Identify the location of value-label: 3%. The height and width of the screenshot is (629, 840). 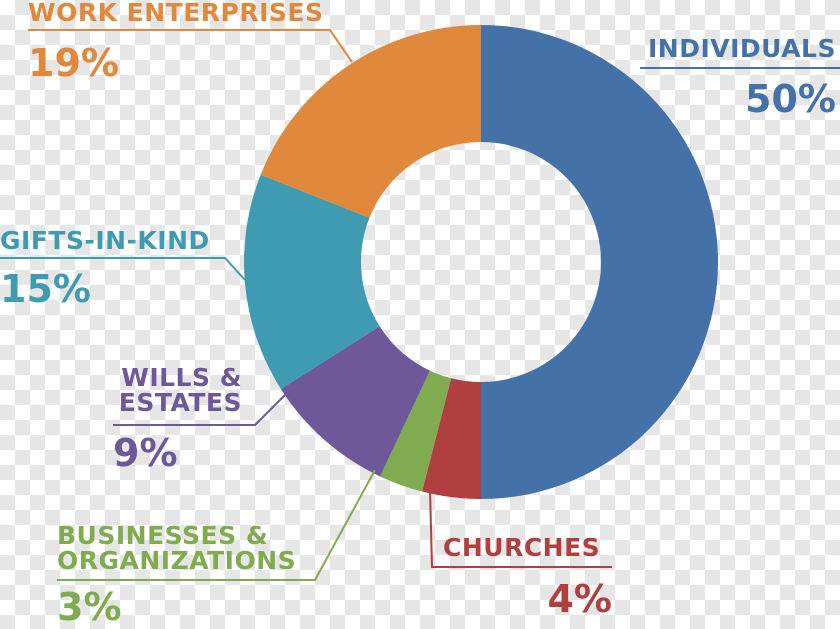
(89, 607).